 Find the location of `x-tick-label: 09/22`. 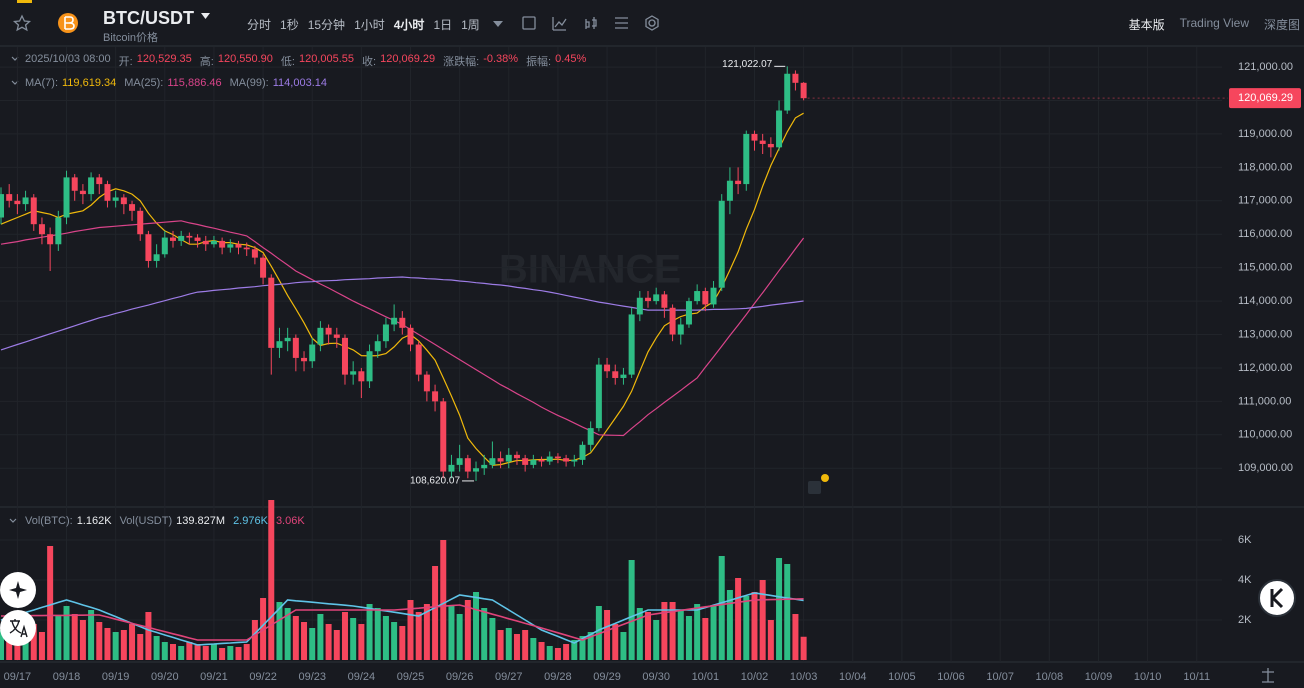

x-tick-label: 09/22 is located at coordinates (263, 677).